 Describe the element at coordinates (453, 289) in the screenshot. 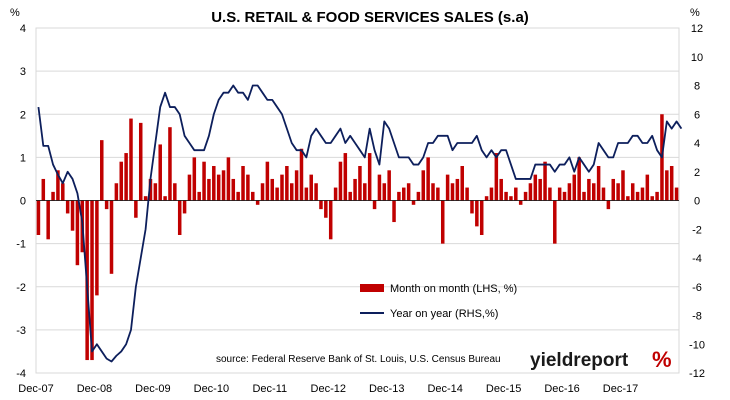

I see `legend-label-month-on-month: Month on month (LHS, %)` at that location.